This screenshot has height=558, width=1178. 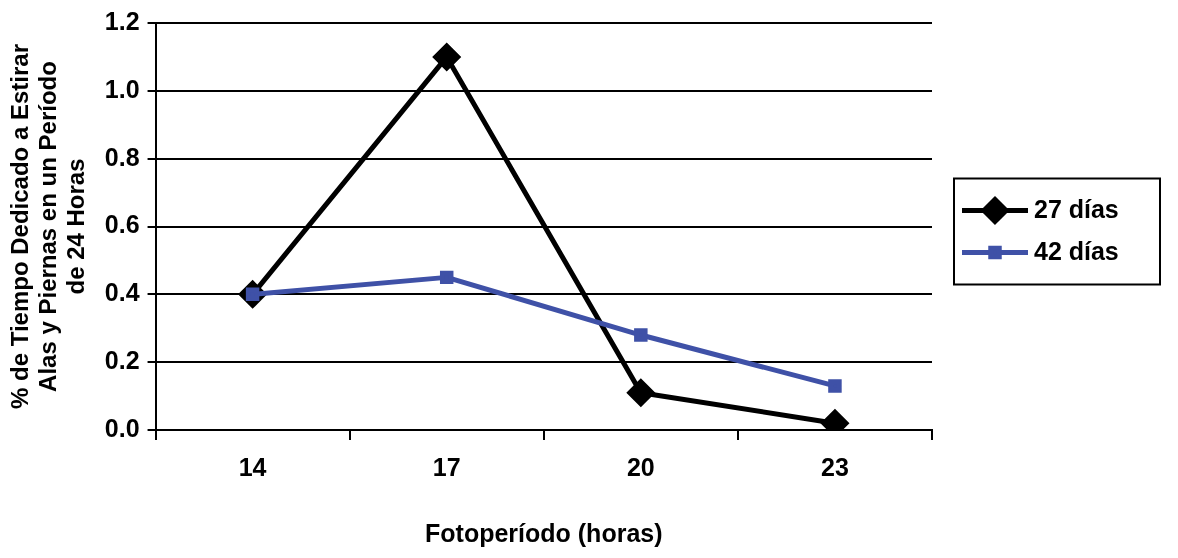 What do you see at coordinates (835, 466) in the screenshot?
I see `x-tick-label: 23` at bounding box center [835, 466].